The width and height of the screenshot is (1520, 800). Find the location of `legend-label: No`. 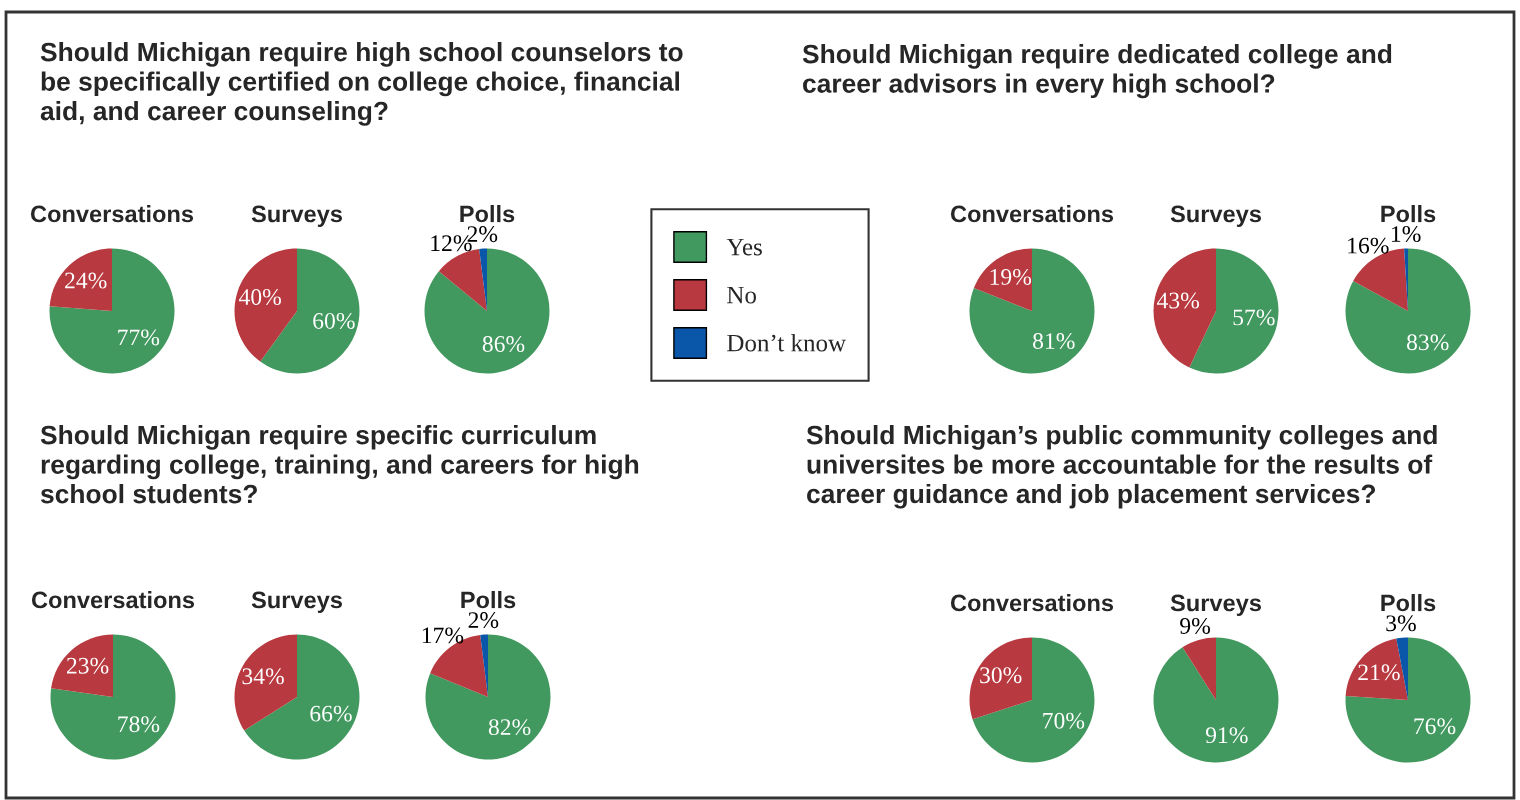

legend-label: No is located at coordinates (742, 295).